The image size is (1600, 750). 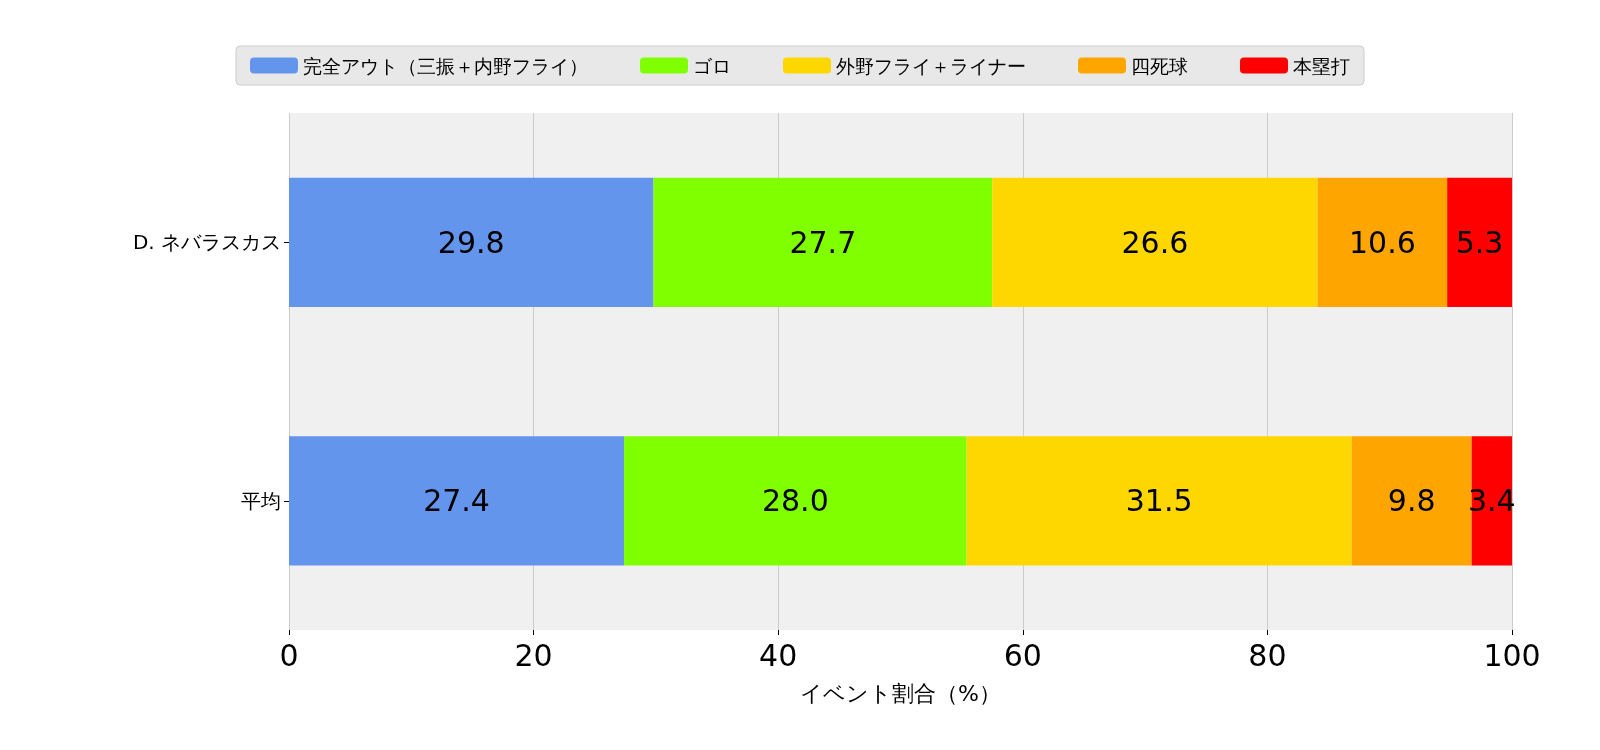 What do you see at coordinates (445, 65) in the screenshot?
I see `legend-label: 完全アウト（三振＋内野フライ）` at bounding box center [445, 65].